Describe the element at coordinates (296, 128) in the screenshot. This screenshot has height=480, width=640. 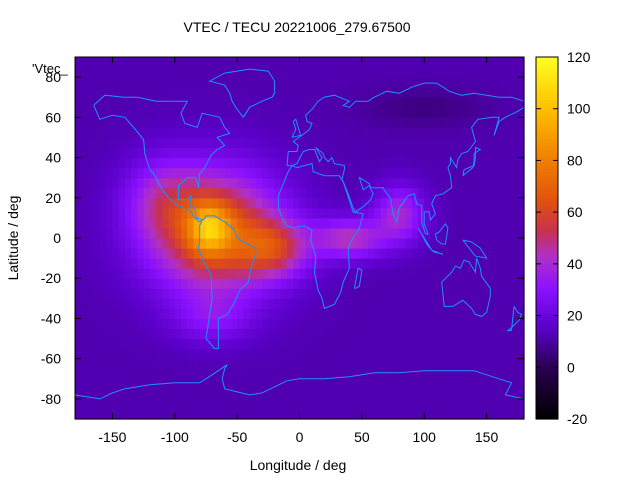
I see `coastline` at that location.